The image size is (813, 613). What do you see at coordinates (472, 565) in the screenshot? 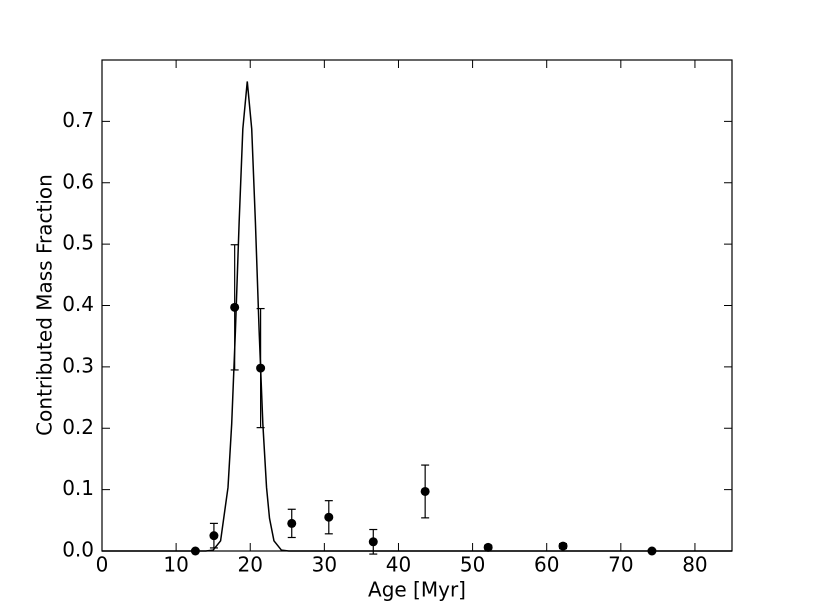
I see `x-tick-label: 50` at bounding box center [472, 565].